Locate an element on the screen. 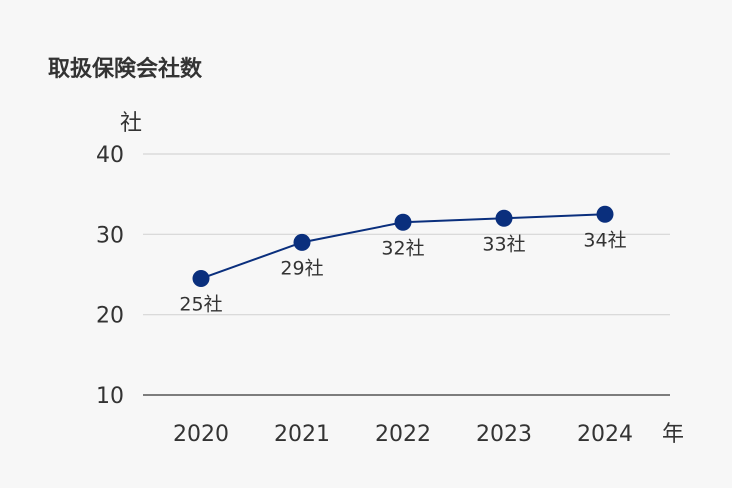 This screenshot has width=732, height=488. data-point-2020 is located at coordinates (201, 279).